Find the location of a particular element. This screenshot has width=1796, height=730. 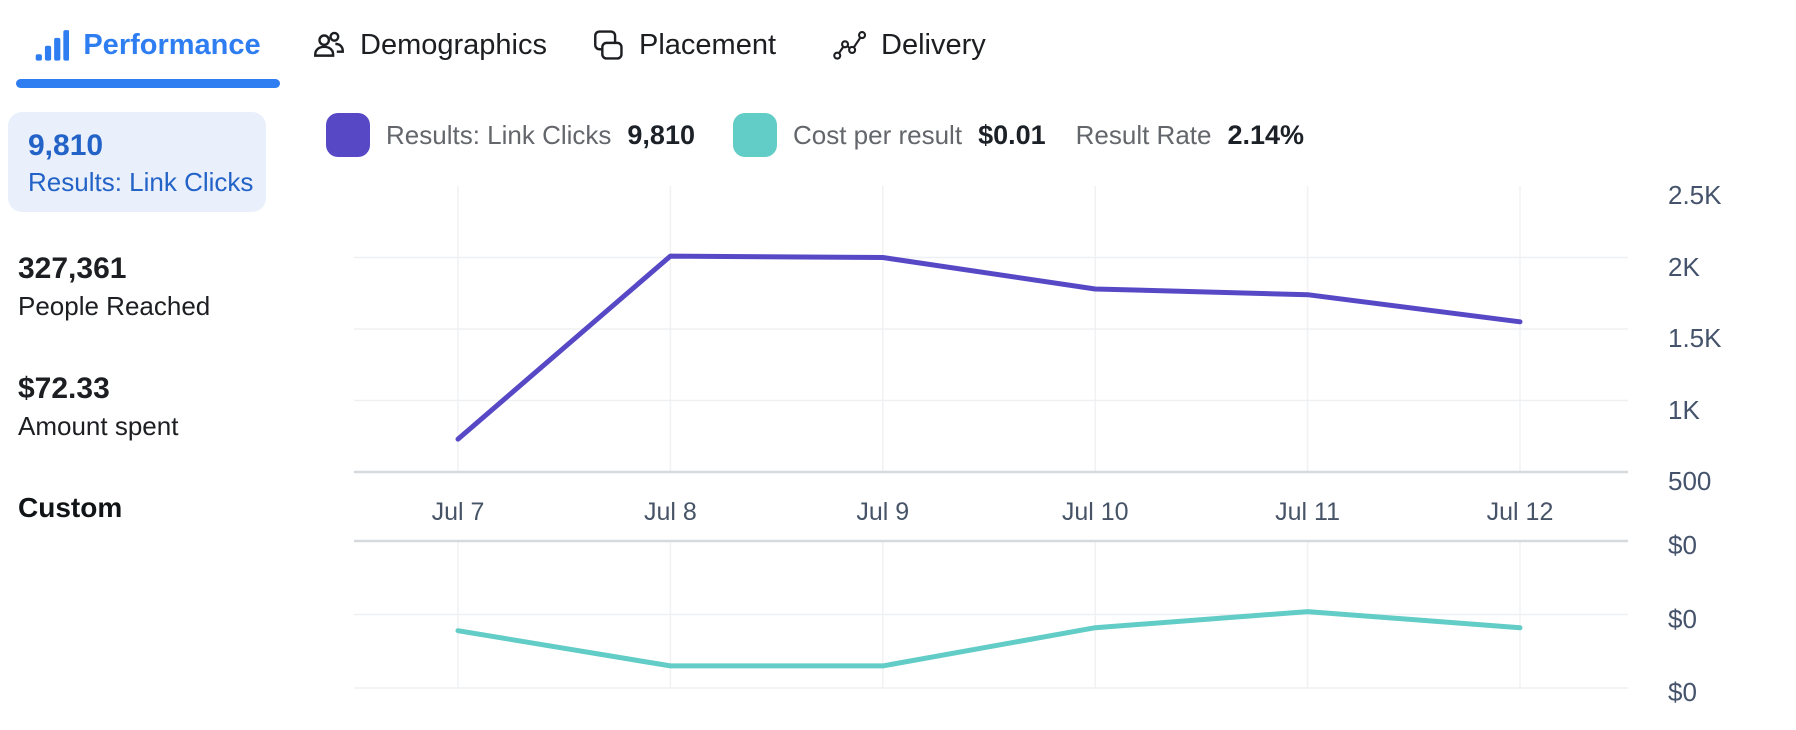

metric-value: 9,810 is located at coordinates (66, 145).